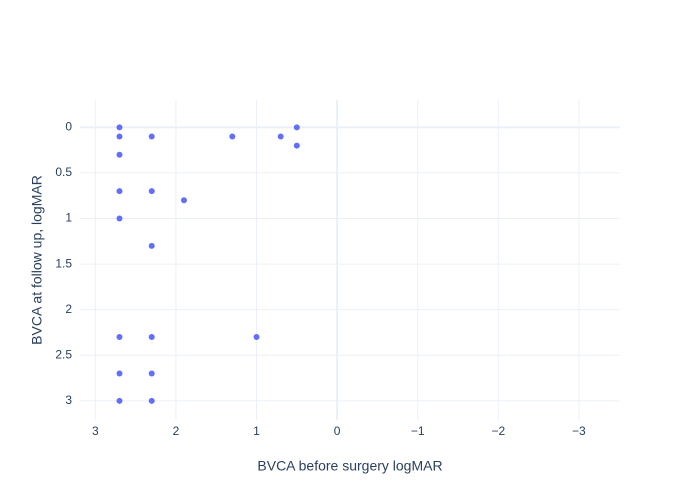 The image size is (700, 500). What do you see at coordinates (68, 400) in the screenshot?
I see `y-tick-label: 3` at bounding box center [68, 400].